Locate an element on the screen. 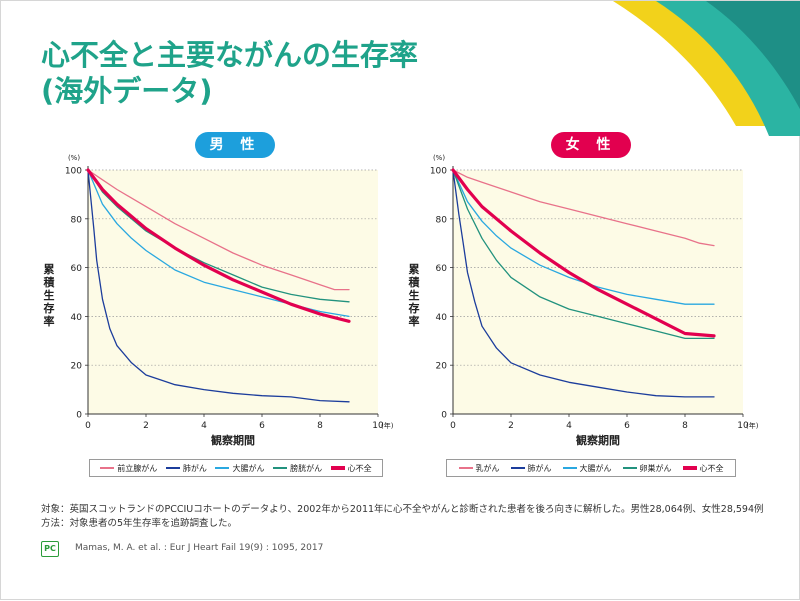 The width and height of the screenshot is (800, 601). male-chart-legend: 前立腺がん 肺がん 大腸がん 膀胱がん 心不全 is located at coordinates (236, 468).